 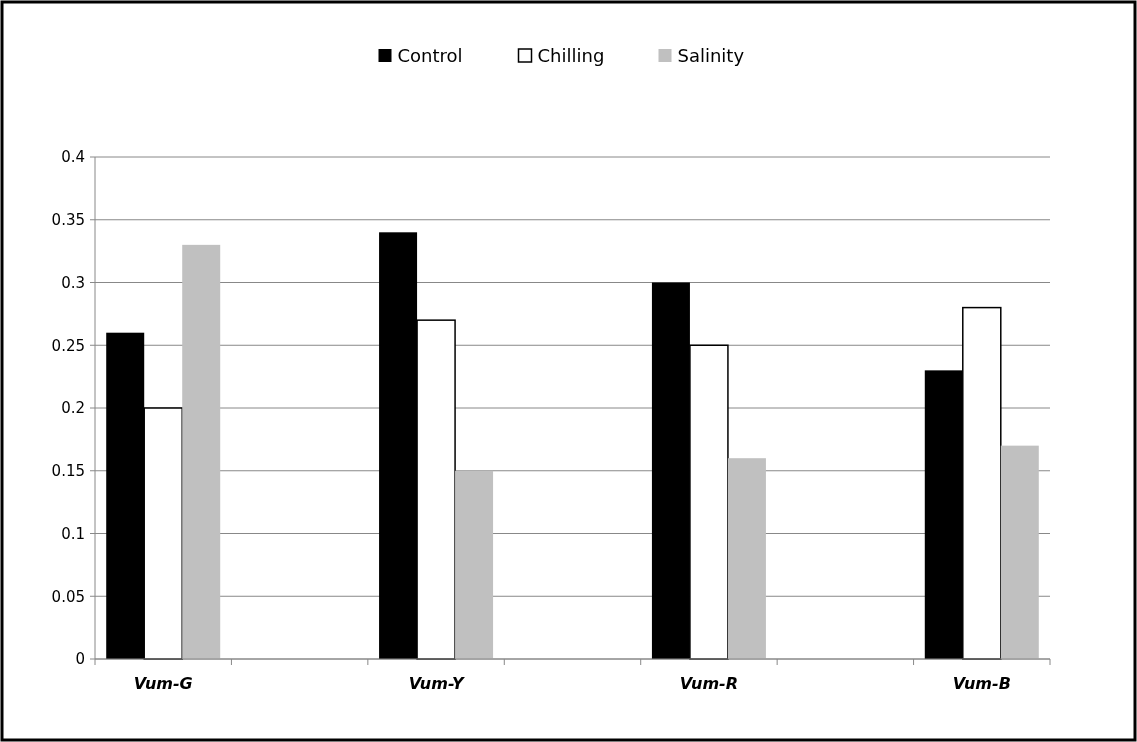 I want to click on y-tick-label: 0.25, so click(x=68, y=345).